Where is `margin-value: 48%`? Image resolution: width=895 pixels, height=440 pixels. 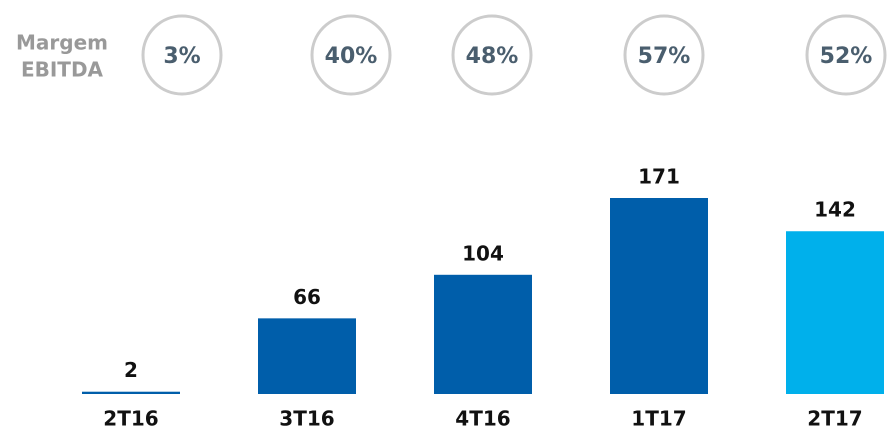
margin-value: 48% is located at coordinates (492, 56).